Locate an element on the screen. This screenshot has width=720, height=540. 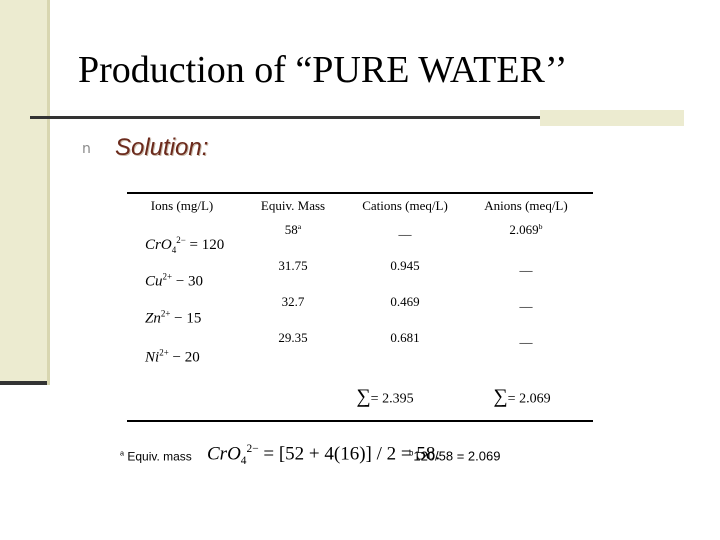
equiv-cell: 58a is located at coordinates (293, 230).